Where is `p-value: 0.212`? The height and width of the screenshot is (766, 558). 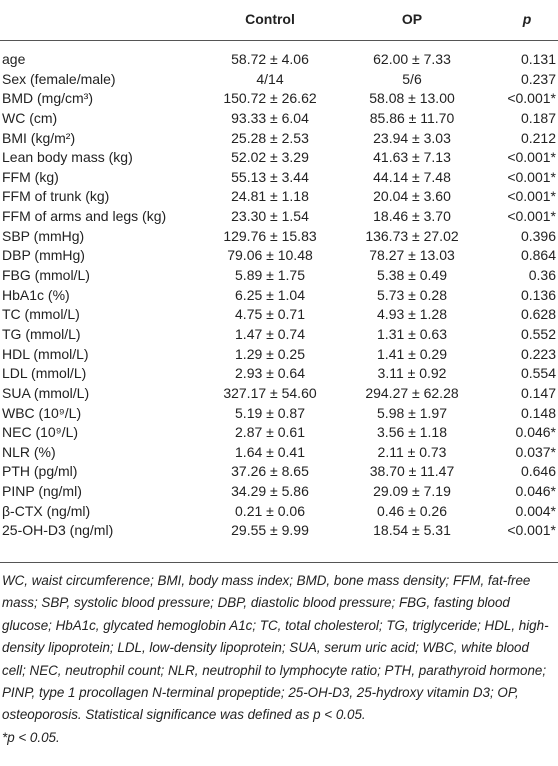
p-value: 0.212 is located at coordinates (538, 137).